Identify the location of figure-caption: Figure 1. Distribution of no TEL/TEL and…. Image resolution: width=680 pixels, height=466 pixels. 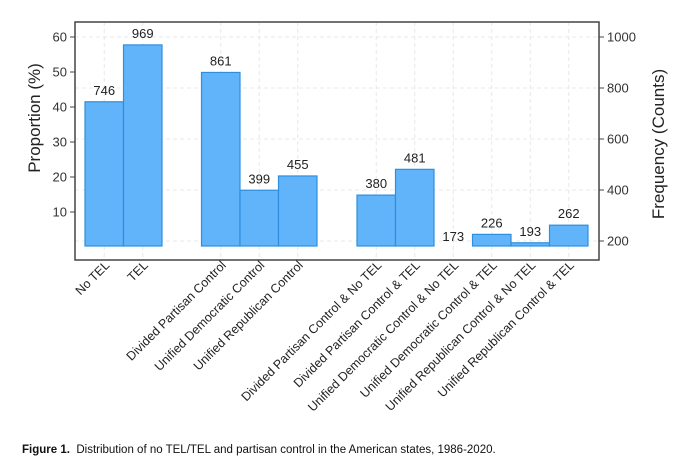
(259, 450).